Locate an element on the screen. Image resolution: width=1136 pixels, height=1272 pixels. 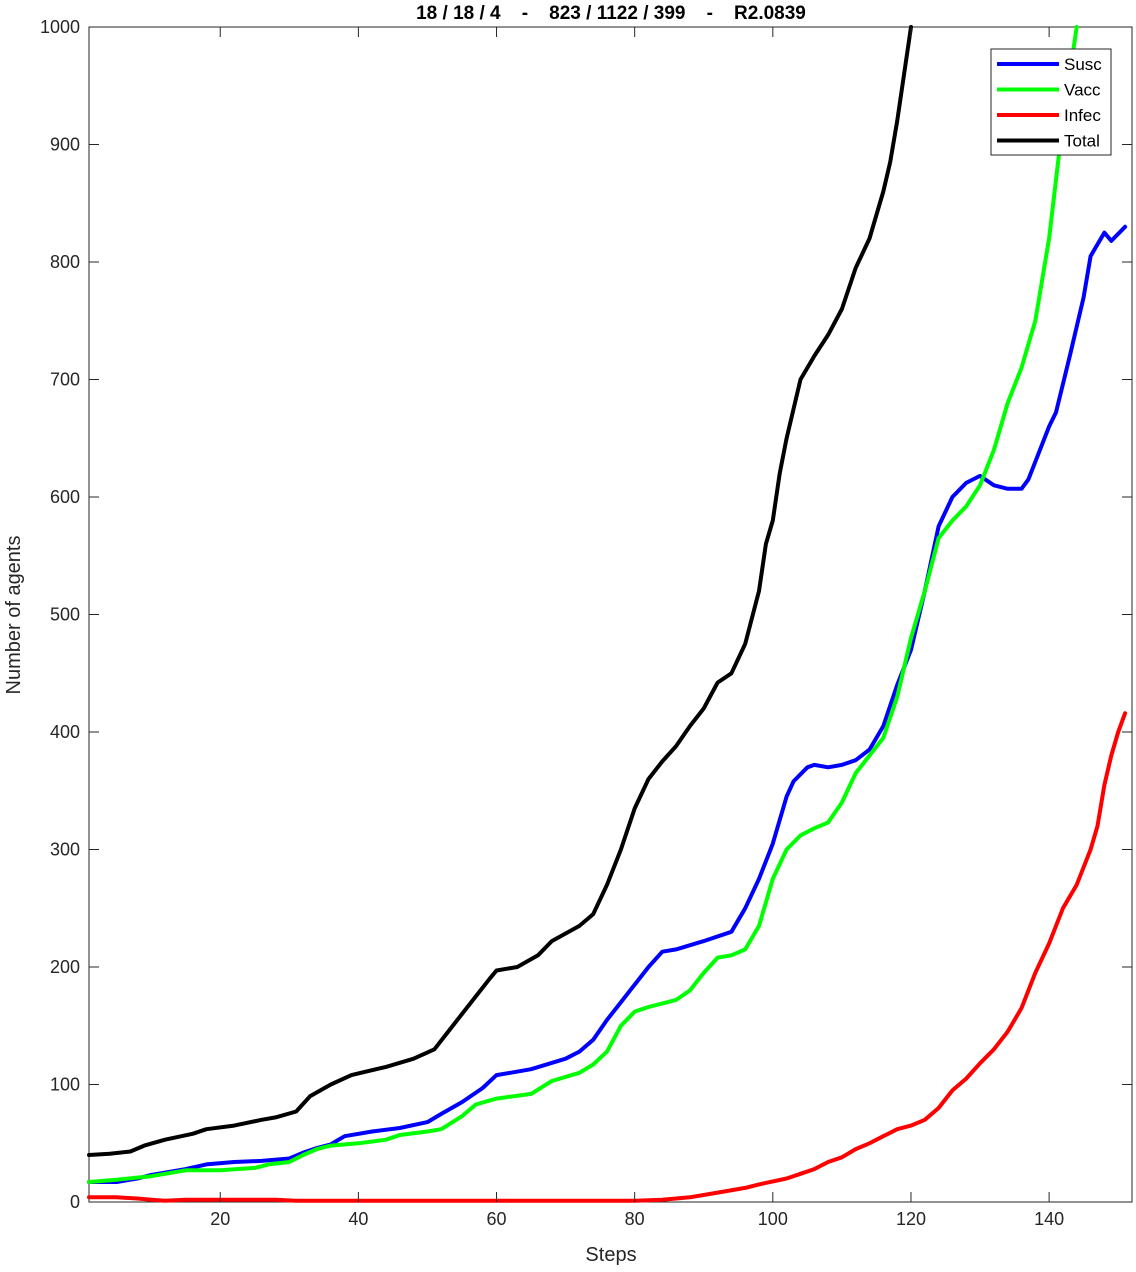
chart-title: 18 / 18 / 4 - 823 / 1122 / 399 - R2.0839 is located at coordinates (611, 13).